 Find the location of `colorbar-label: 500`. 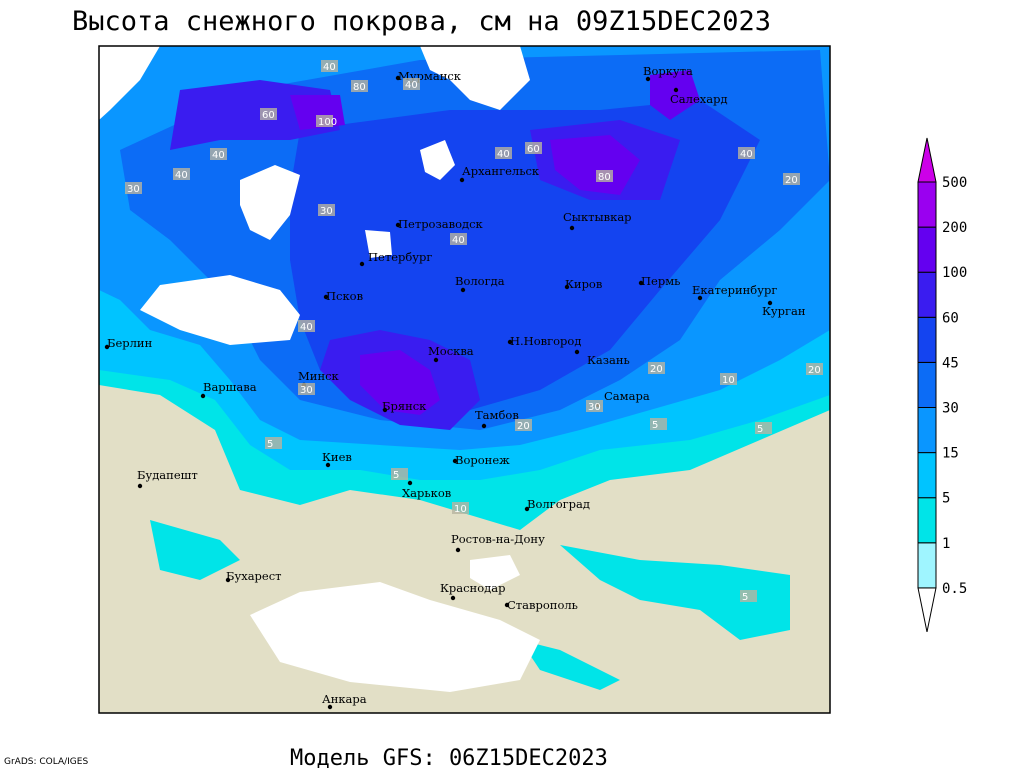

colorbar-label: 500 is located at coordinates (954, 183).